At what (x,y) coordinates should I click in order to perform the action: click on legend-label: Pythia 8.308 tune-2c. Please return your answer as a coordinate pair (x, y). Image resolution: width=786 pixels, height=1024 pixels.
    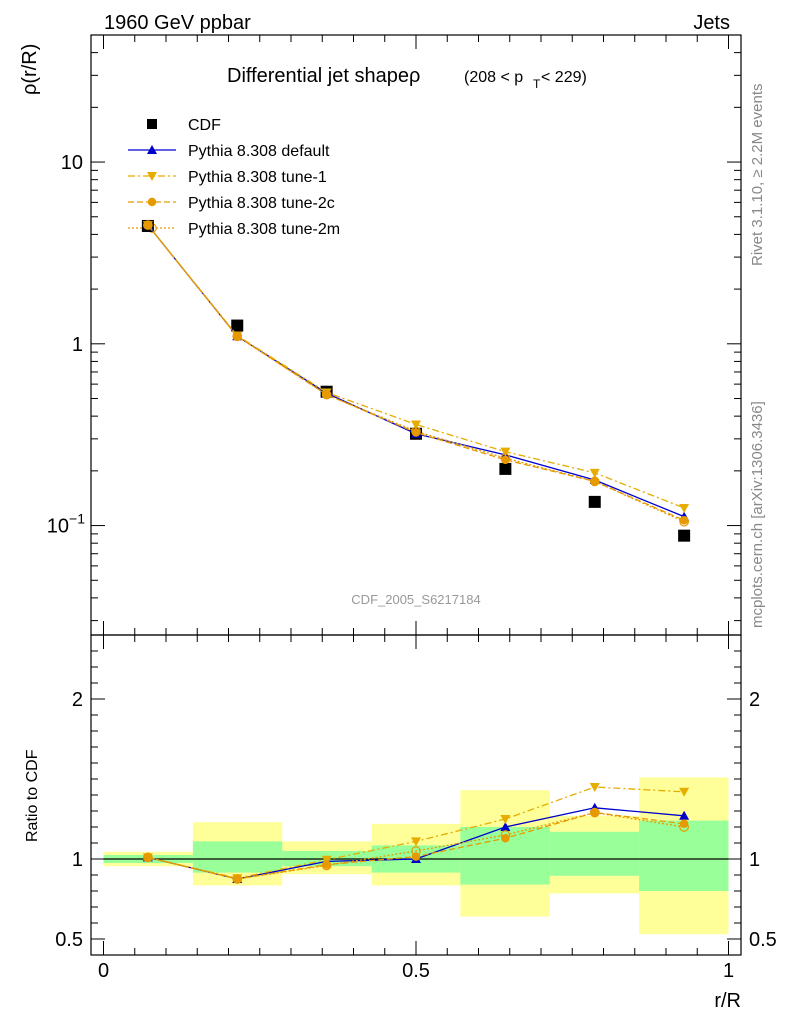
    Looking at the image, I should click on (261, 203).